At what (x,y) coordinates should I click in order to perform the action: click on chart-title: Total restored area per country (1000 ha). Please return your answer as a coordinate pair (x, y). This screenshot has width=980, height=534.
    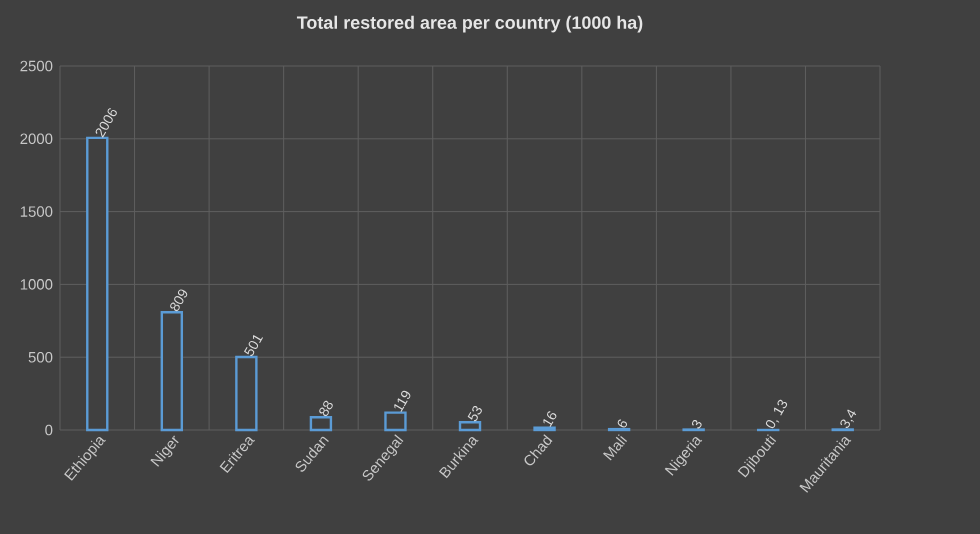
    Looking at the image, I should click on (469, 24).